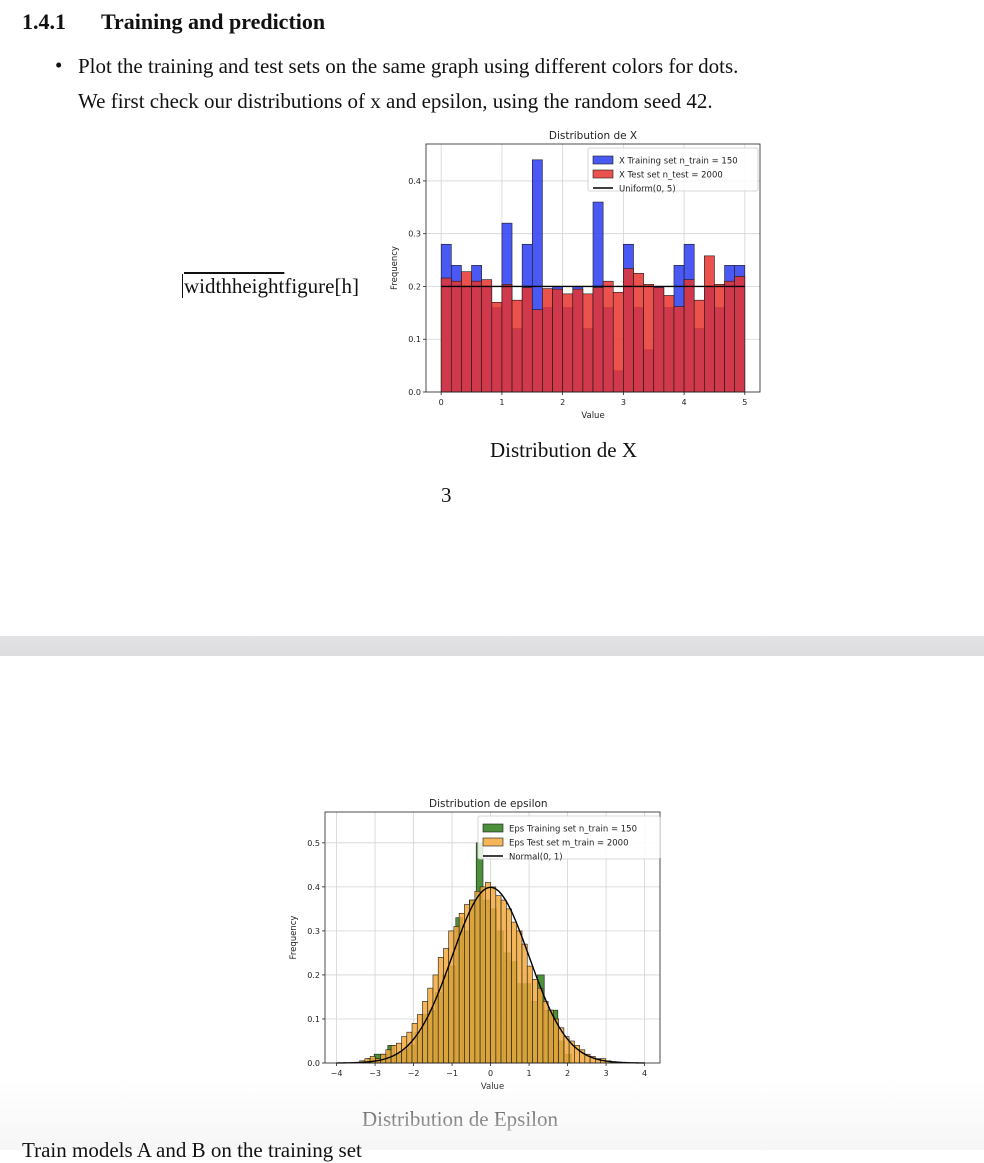 This screenshot has width=984, height=1163. I want to click on legend-label: Normal(0, 1), so click(536, 858).